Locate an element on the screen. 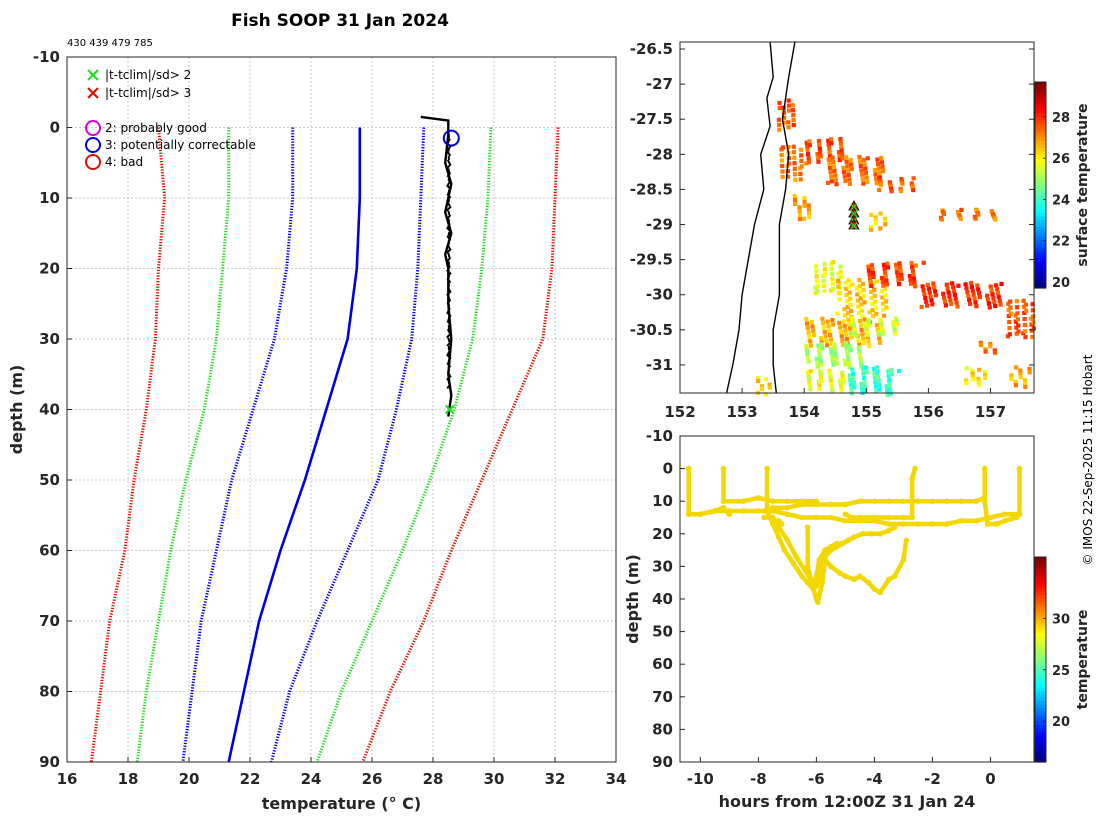  legend-label: 3: potentially correctable is located at coordinates (180, 145).